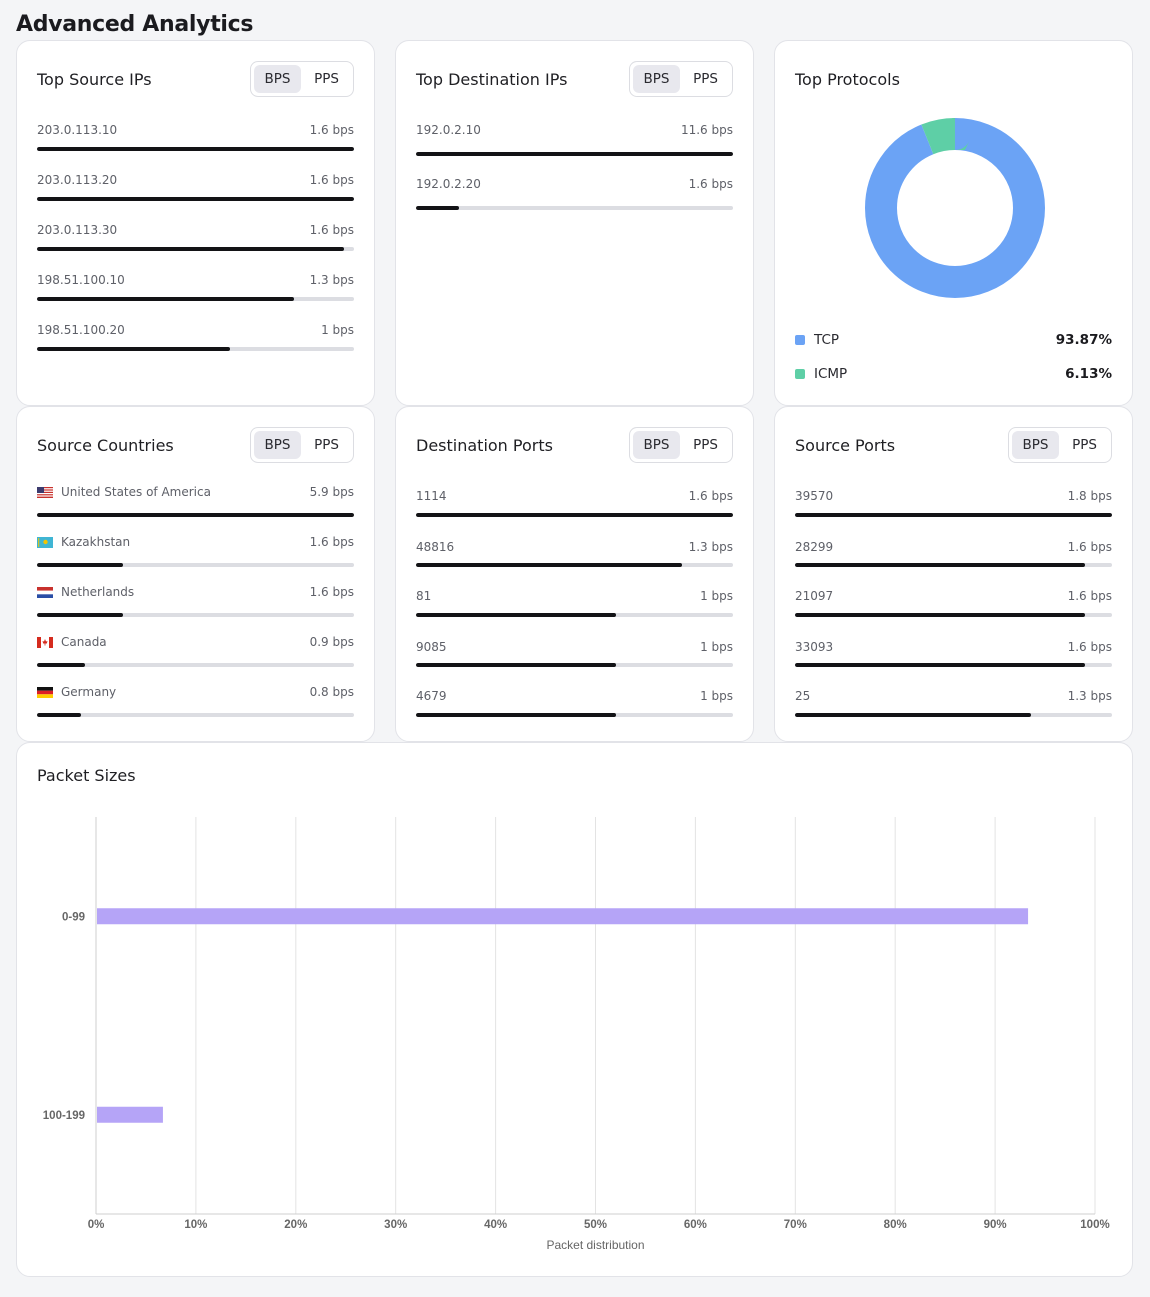 This screenshot has width=1150, height=1297. Describe the element at coordinates (331, 280) in the screenshot. I see `bps-value: 1.3 bps` at that location.